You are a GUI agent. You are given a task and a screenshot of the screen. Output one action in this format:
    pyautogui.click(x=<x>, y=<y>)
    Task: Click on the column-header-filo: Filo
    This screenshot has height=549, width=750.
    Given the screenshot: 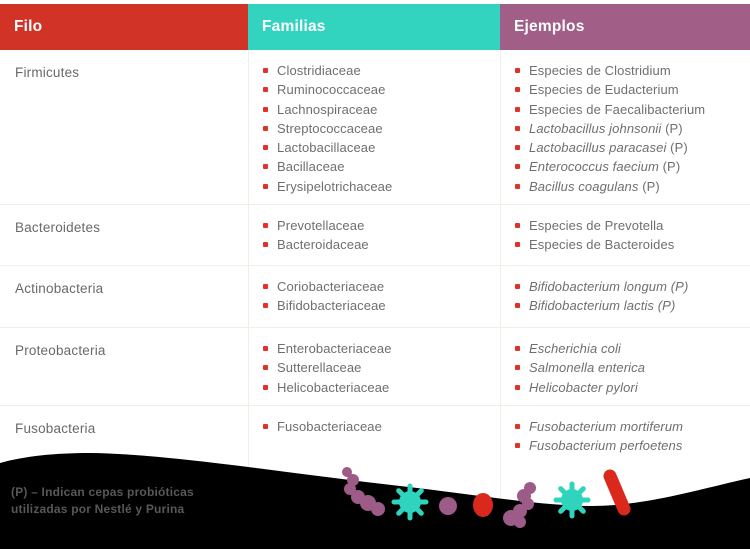 What is the action you would take?
    pyautogui.click(x=124, y=27)
    